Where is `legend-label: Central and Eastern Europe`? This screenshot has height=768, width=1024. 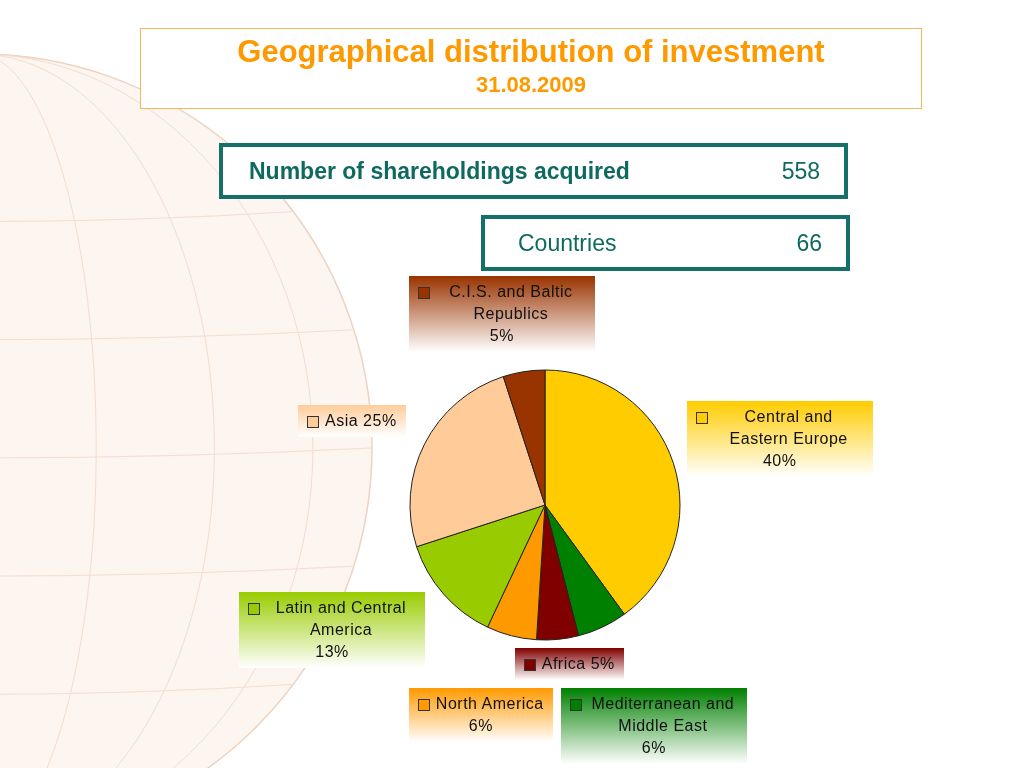 legend-label: Central and Eastern Europe is located at coordinates (788, 428).